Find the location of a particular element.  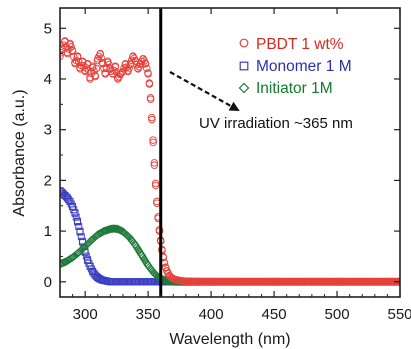

legend-label-monomer: Monomer 1 M is located at coordinates (304, 66).